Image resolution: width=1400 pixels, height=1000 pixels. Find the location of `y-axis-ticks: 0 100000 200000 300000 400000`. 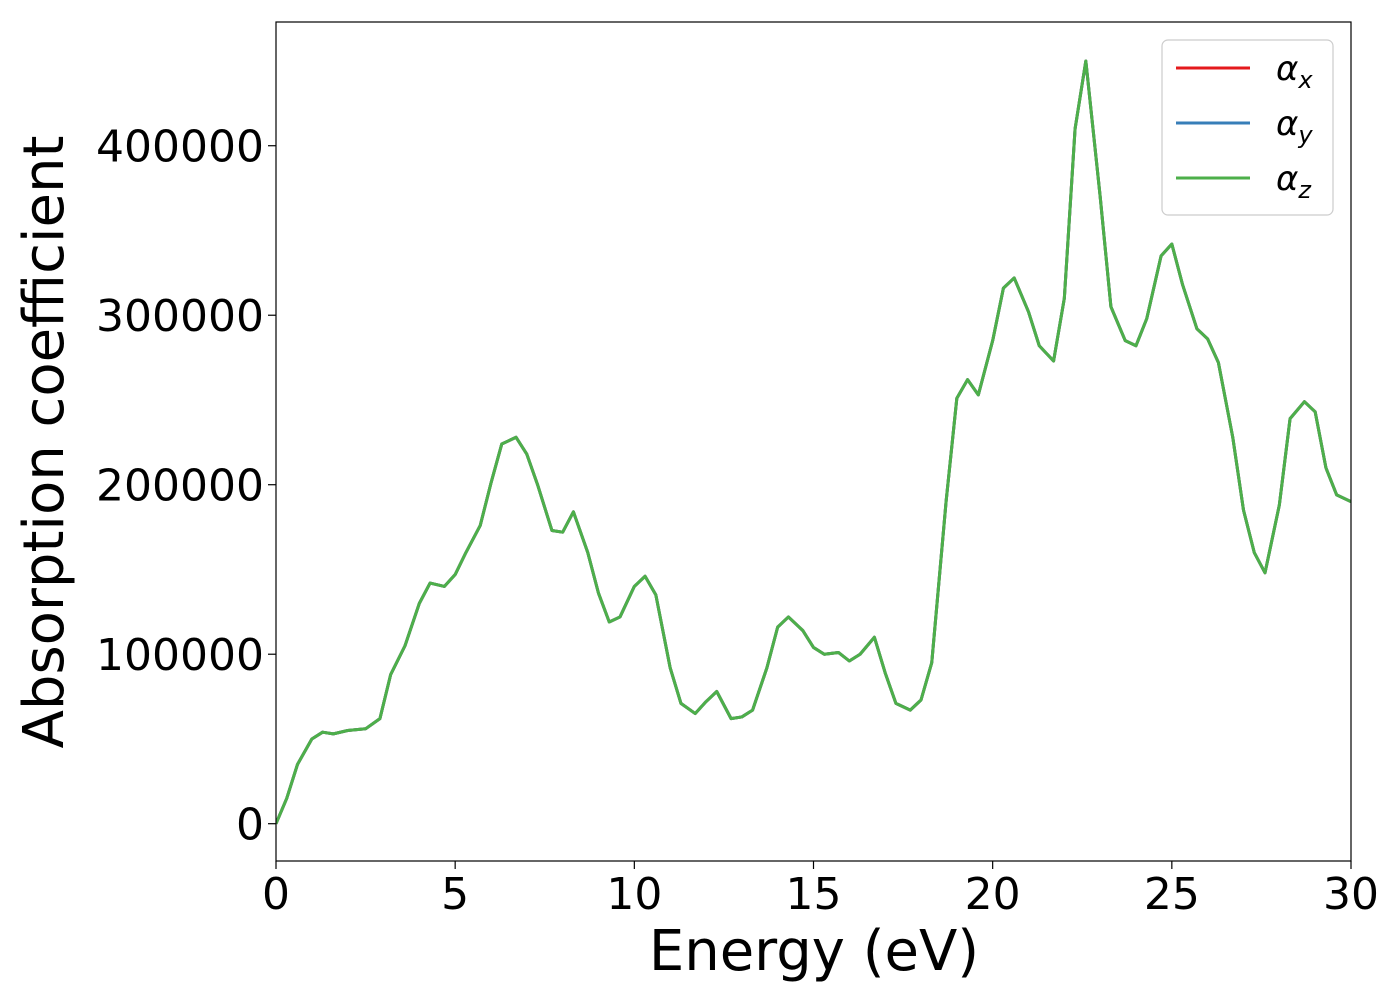

y-axis-ticks: 0 100000 200000 300000 400000 is located at coordinates (186, 486).